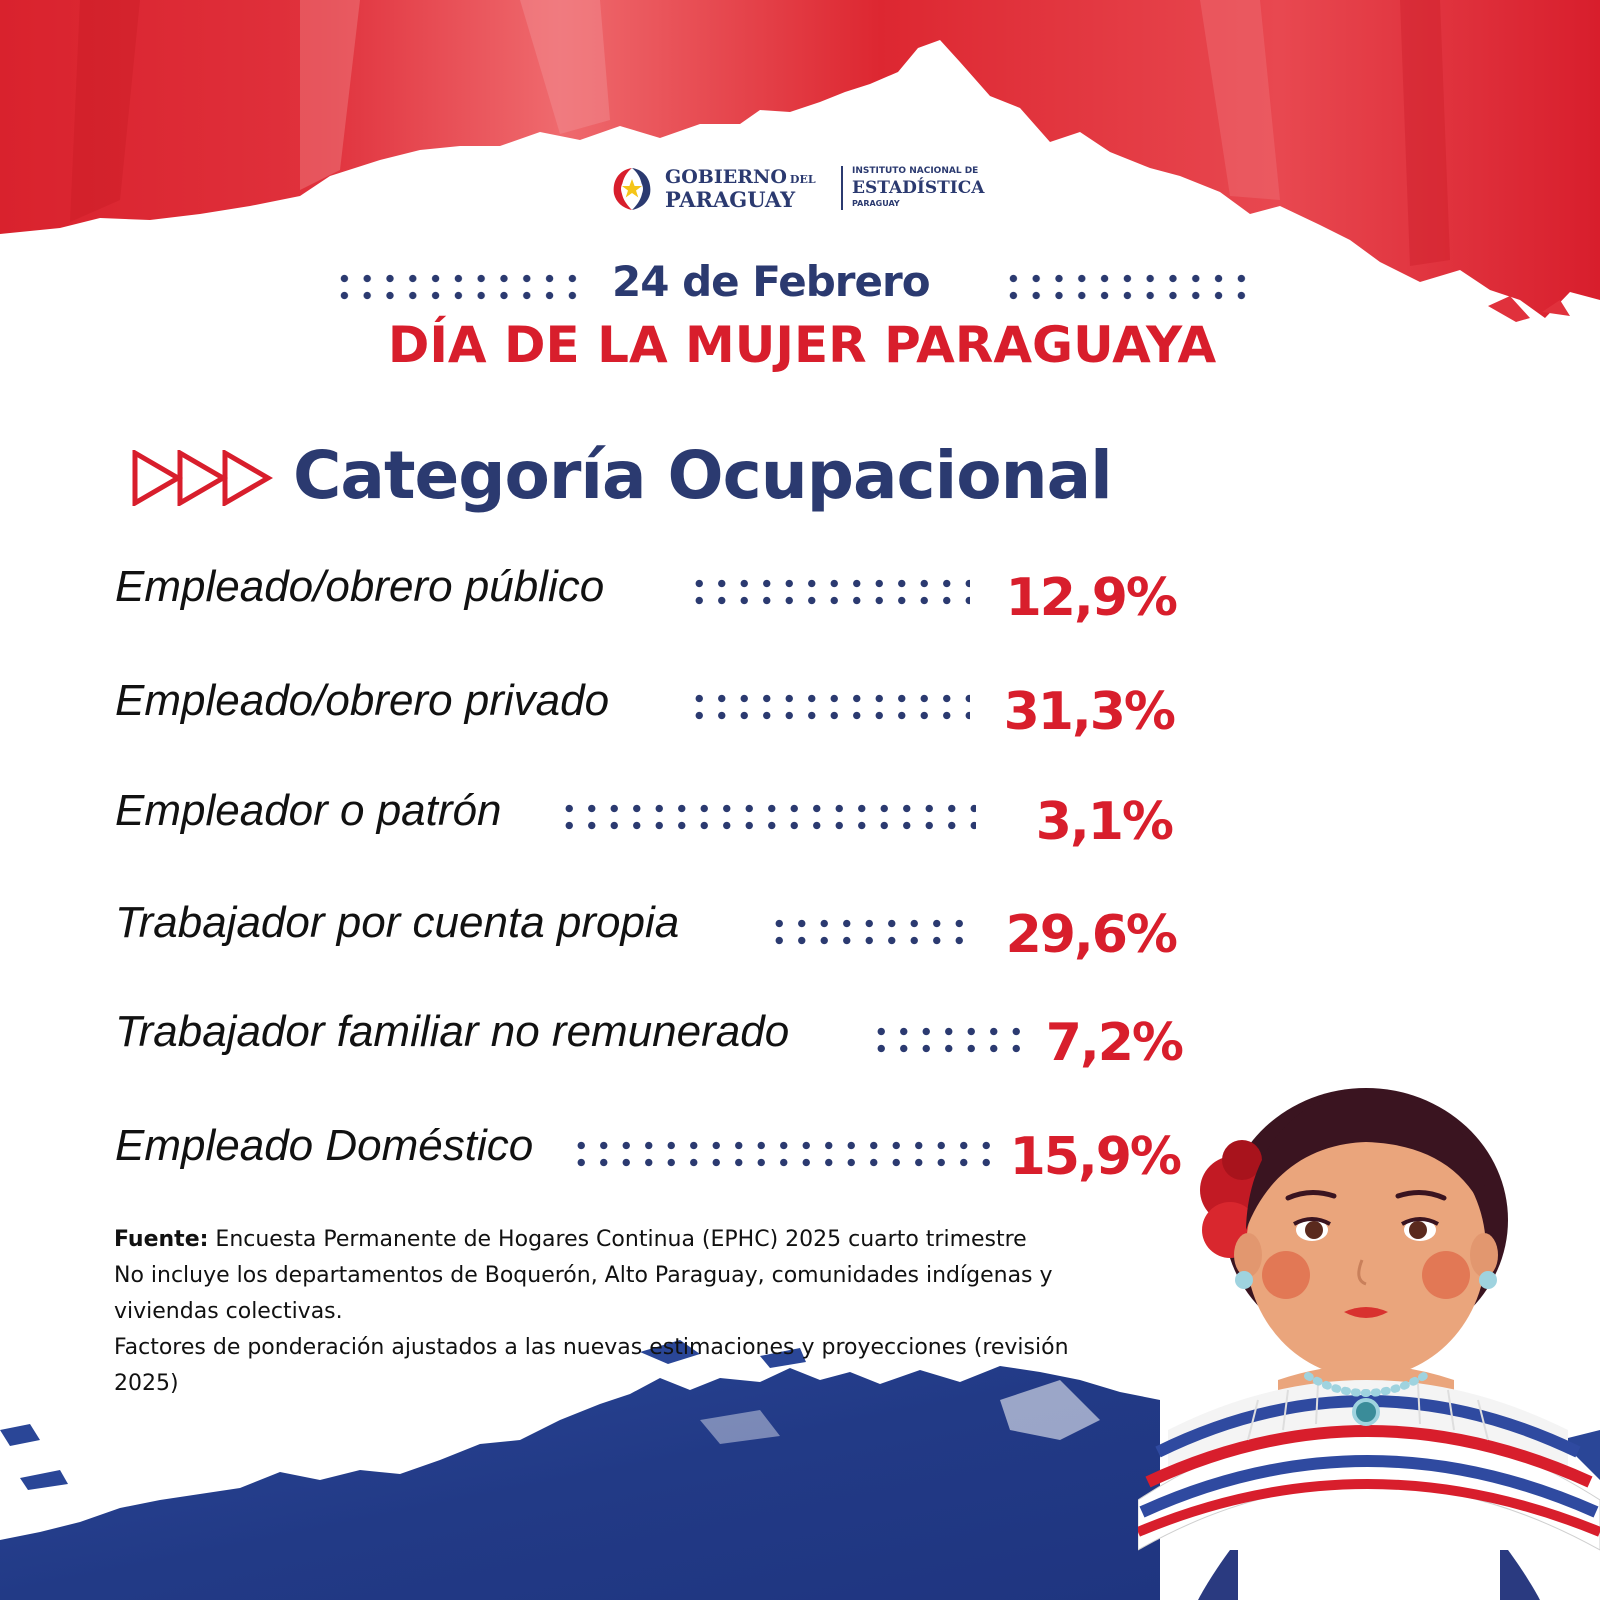 The height and width of the screenshot is (1600, 1600). Describe the element at coordinates (360, 586) in the screenshot. I see `row-label-publico: Empleado/obrero público` at that location.